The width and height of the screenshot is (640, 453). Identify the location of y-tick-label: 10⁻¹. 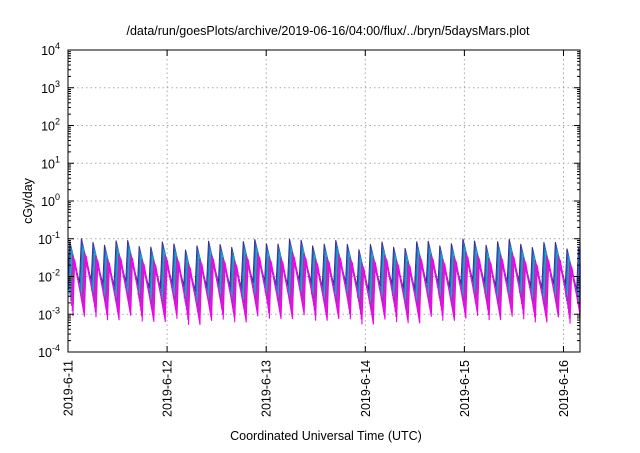
(49, 238).